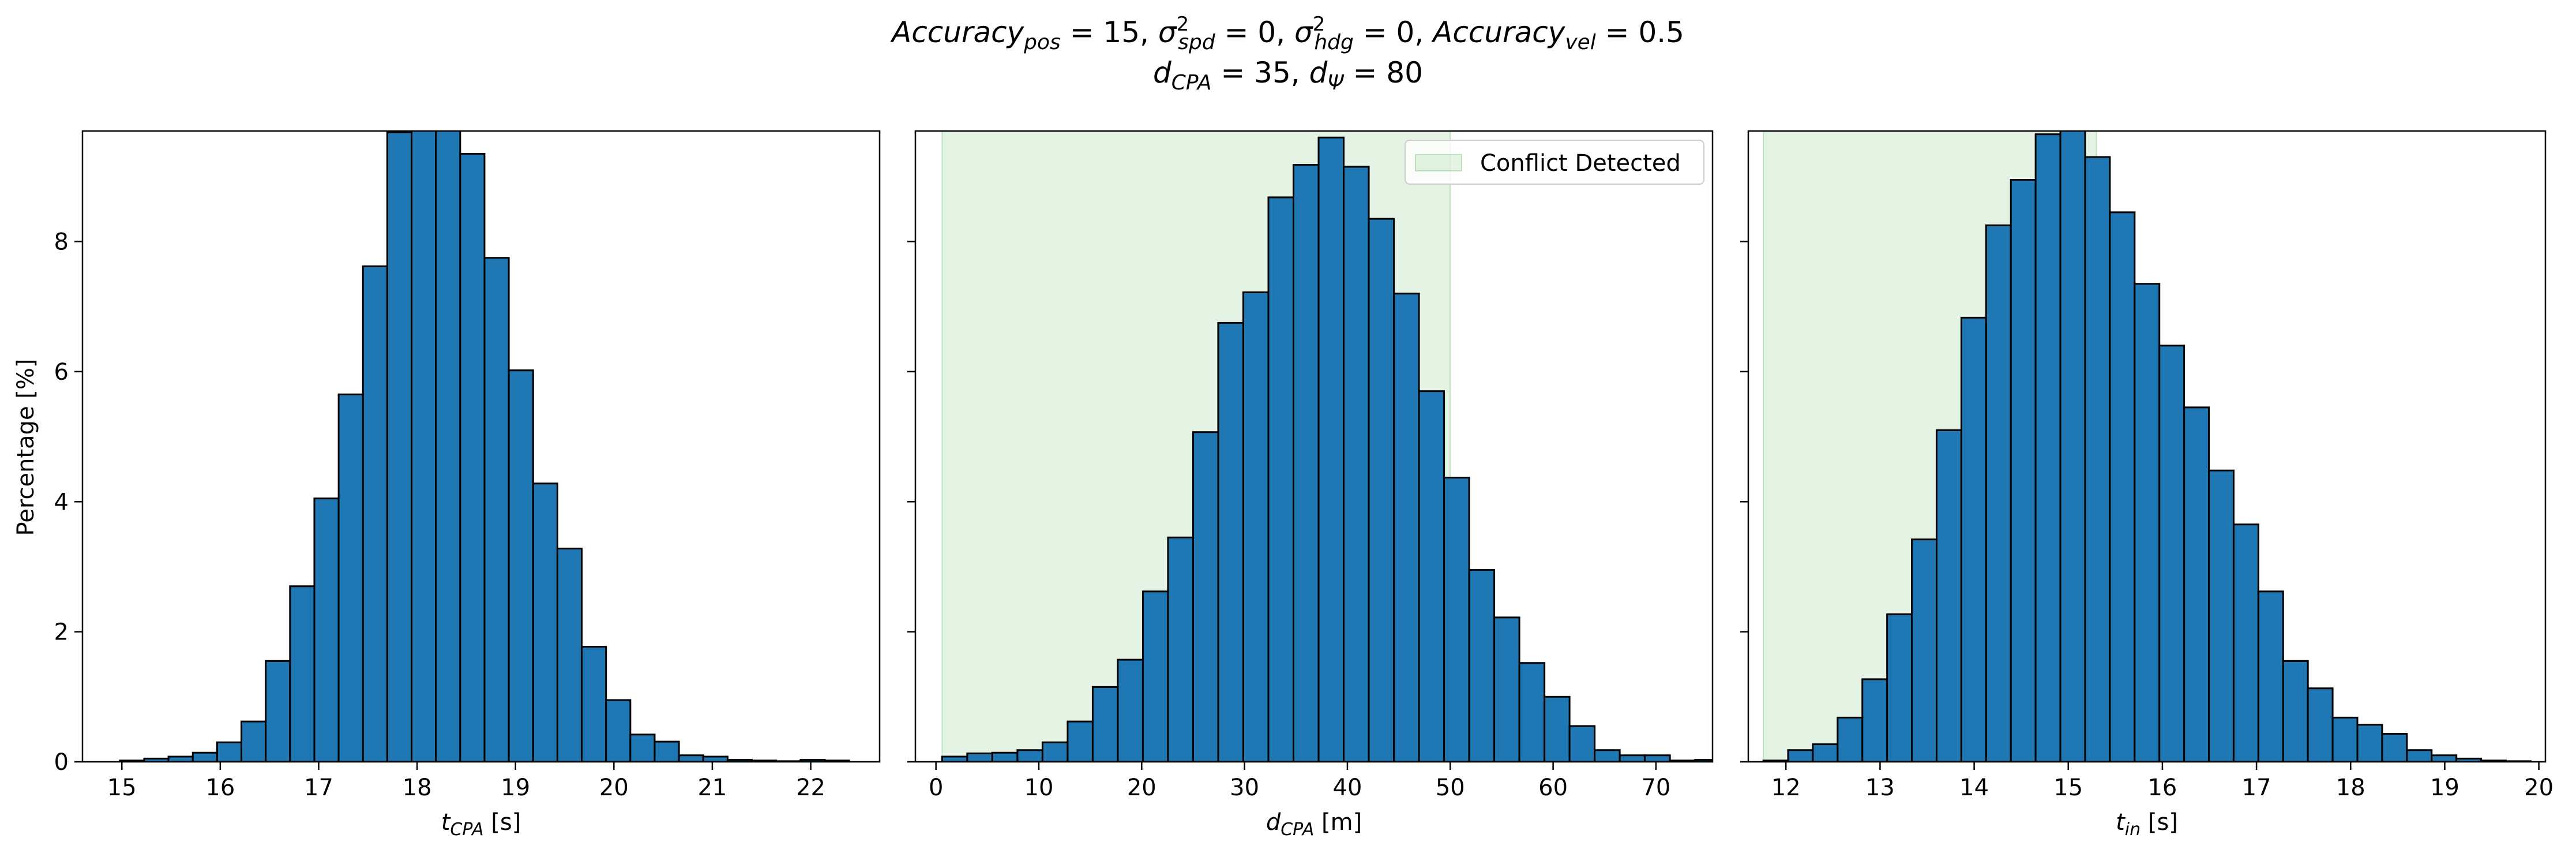 Image resolution: width=2576 pixels, height=853 pixels. Describe the element at coordinates (810, 788) in the screenshot. I see `x-tick-label: 22` at that location.